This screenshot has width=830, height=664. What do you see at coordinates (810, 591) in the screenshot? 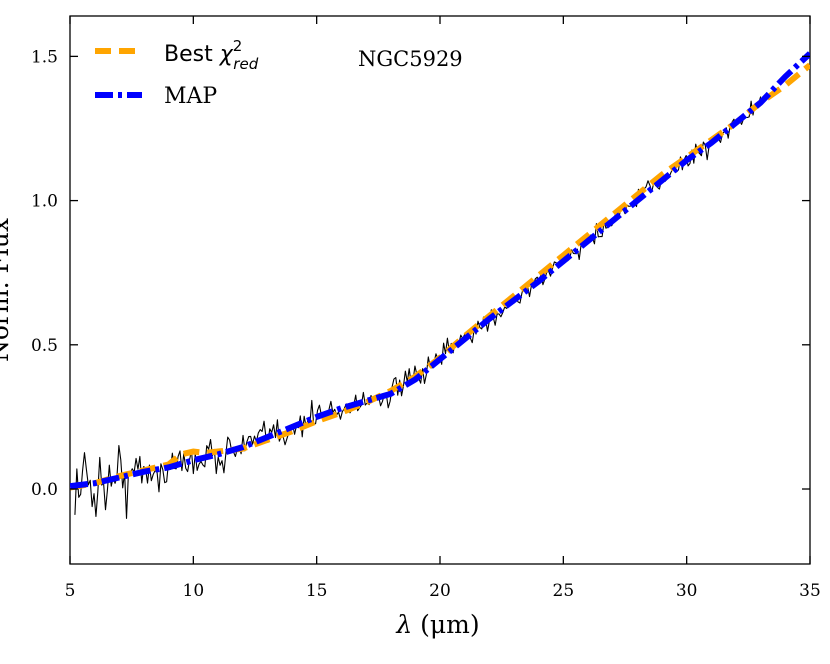
I see `x-tick-label: 35` at bounding box center [810, 591].